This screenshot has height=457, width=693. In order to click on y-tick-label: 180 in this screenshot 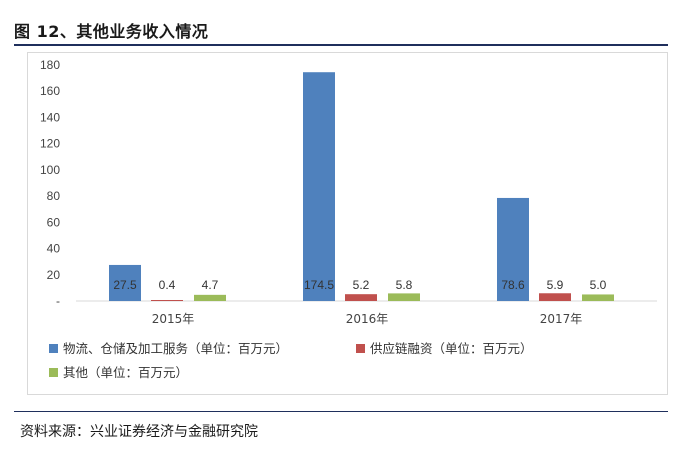, I will do `click(50, 65)`.